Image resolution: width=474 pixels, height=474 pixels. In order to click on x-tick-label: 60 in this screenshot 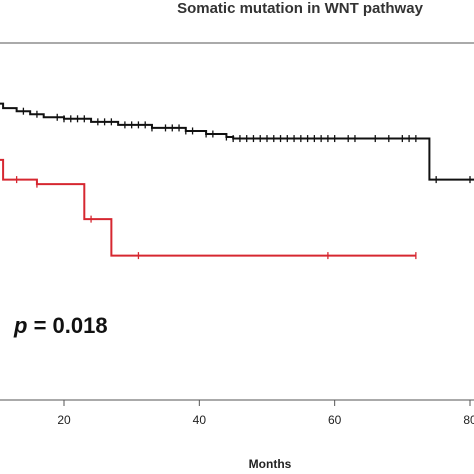, I will do `click(335, 420)`.